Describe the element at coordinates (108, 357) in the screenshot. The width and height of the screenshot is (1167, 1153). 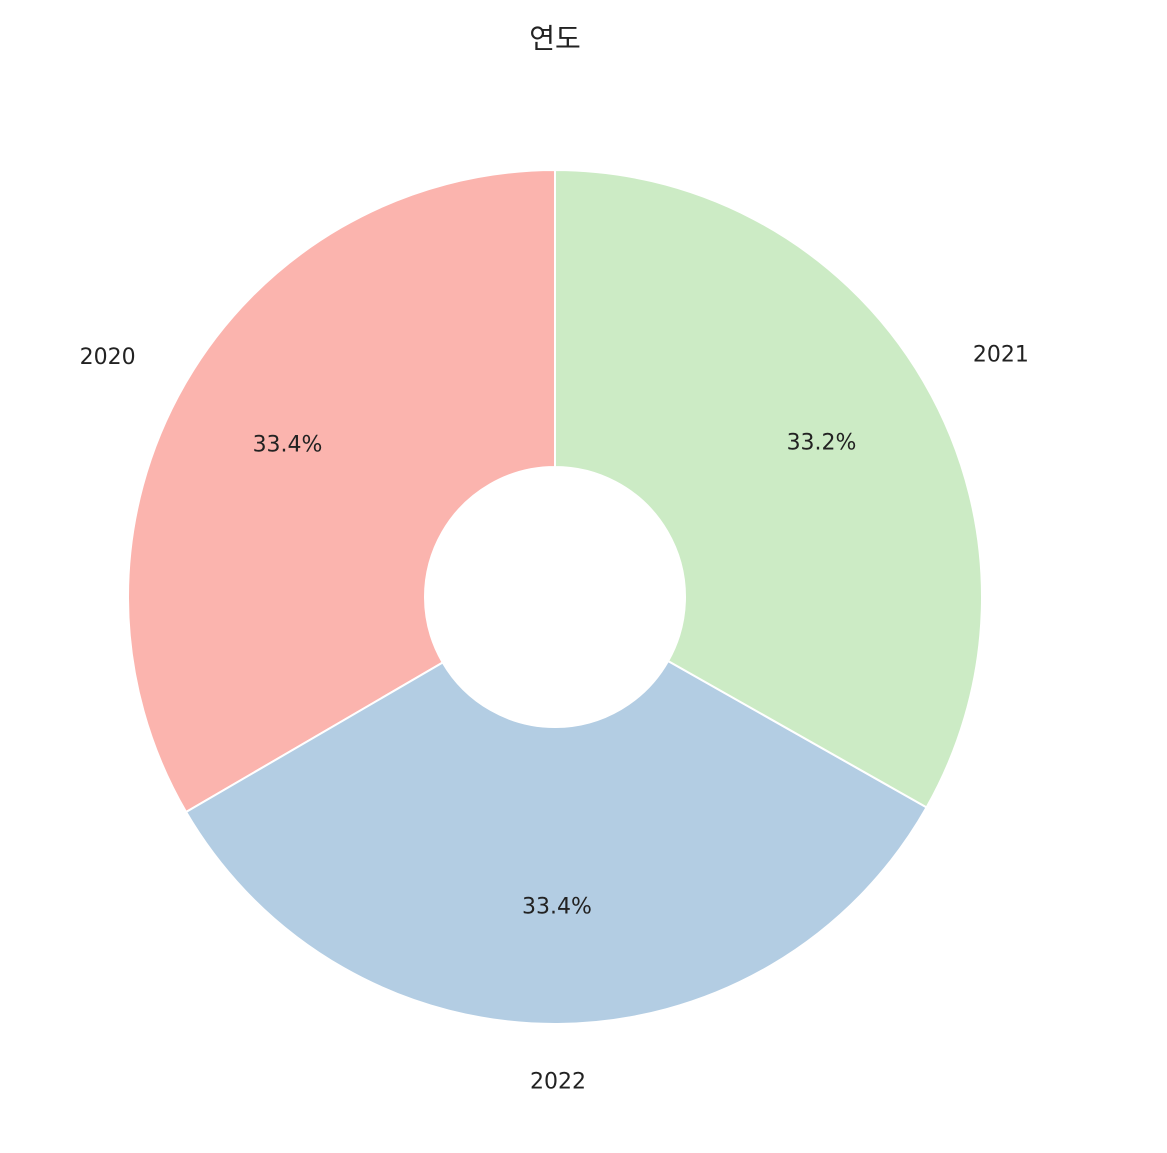
I see `slice-label-2020: 2020` at that location.